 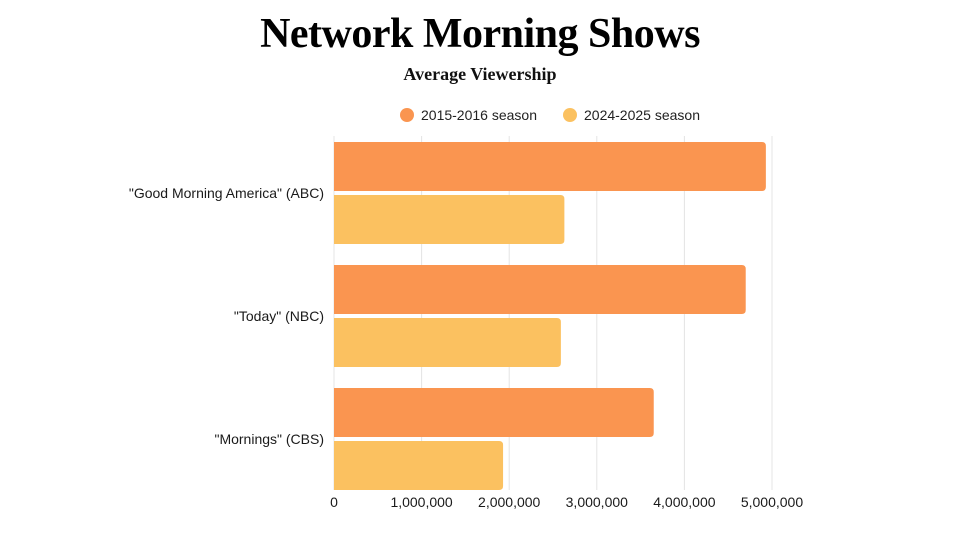 I want to click on x-tick-label: 0, so click(x=334, y=502).